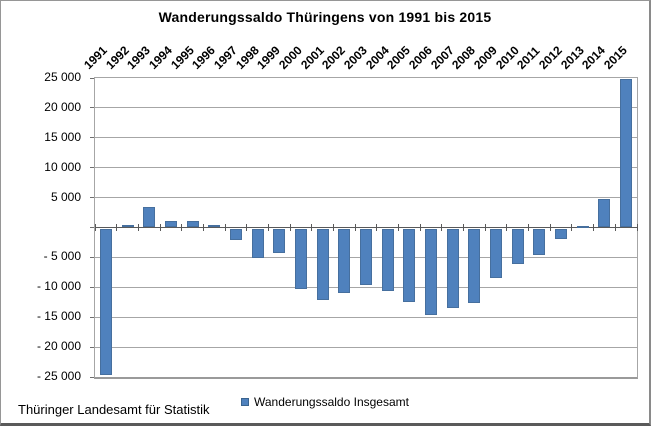 Image resolution: width=651 pixels, height=426 pixels. I want to click on y-axis-label: - 10 000, so click(58, 286).